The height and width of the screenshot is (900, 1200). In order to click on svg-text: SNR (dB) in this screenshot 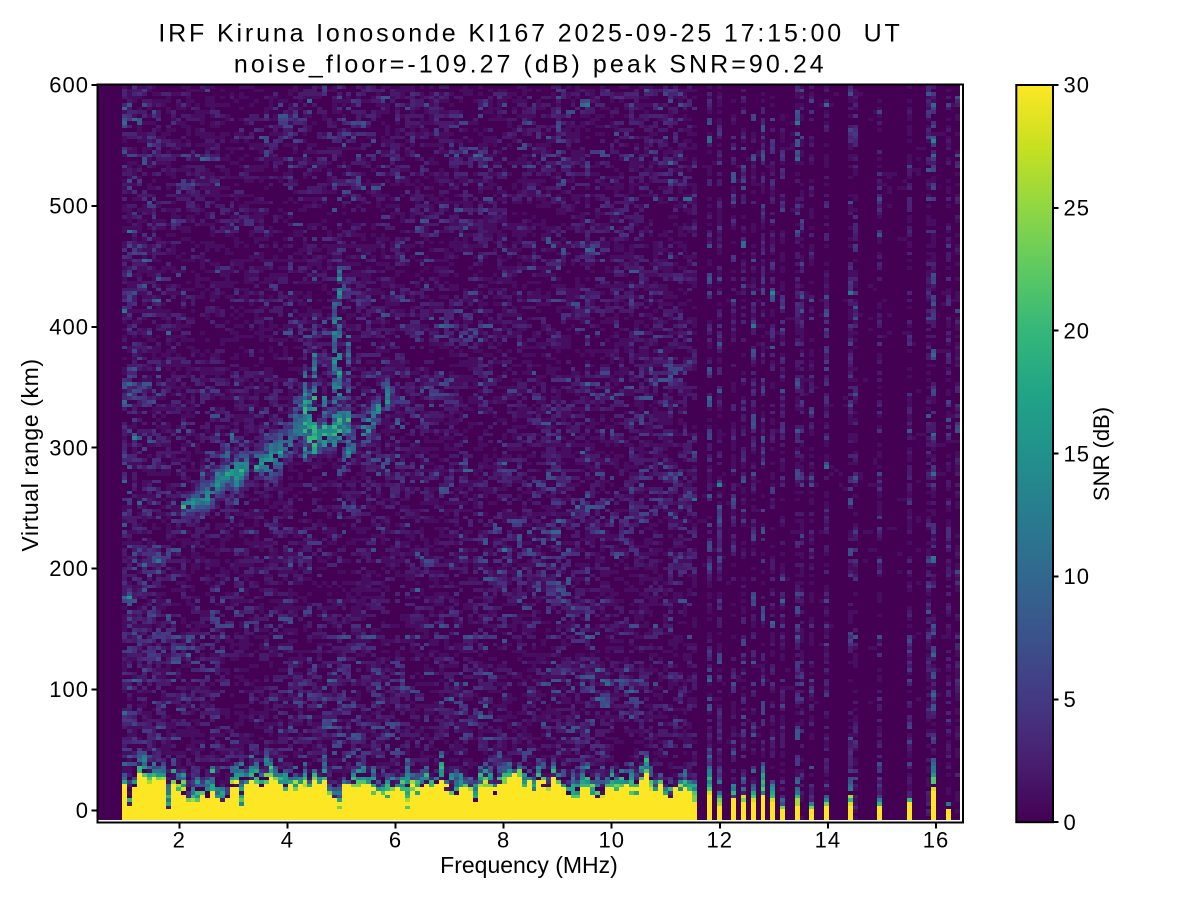, I will do `click(1101, 454)`.